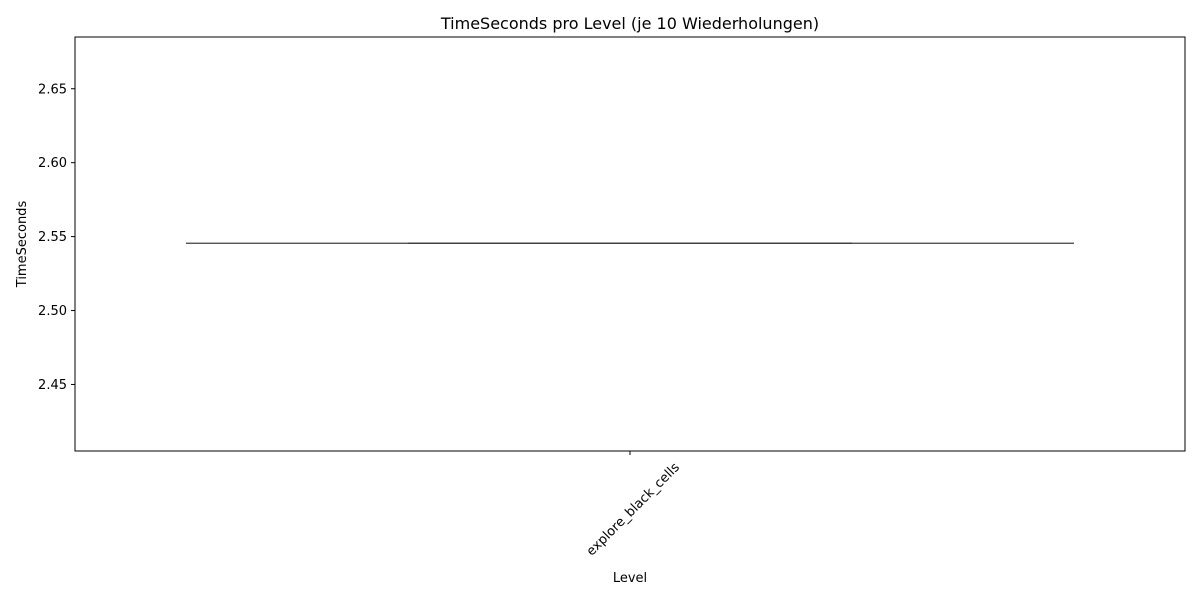 The height and width of the screenshot is (604, 1200). I want to click on y-axis-ticks: 2.45 2.50 2.55 2.60 2.65, so click(56, 237).